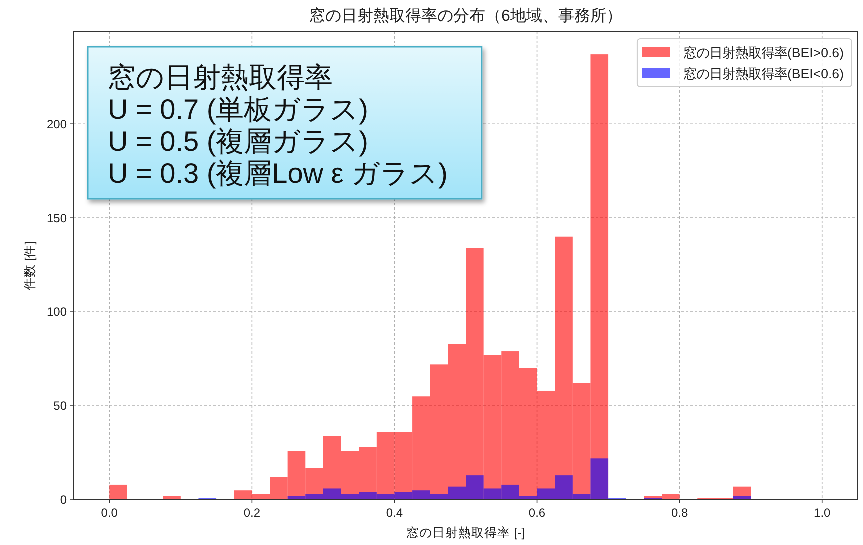 The width and height of the screenshot is (863, 545). I want to click on title: 窓の日射熱取得率の分布（6地域、事務所）, so click(466, 16).